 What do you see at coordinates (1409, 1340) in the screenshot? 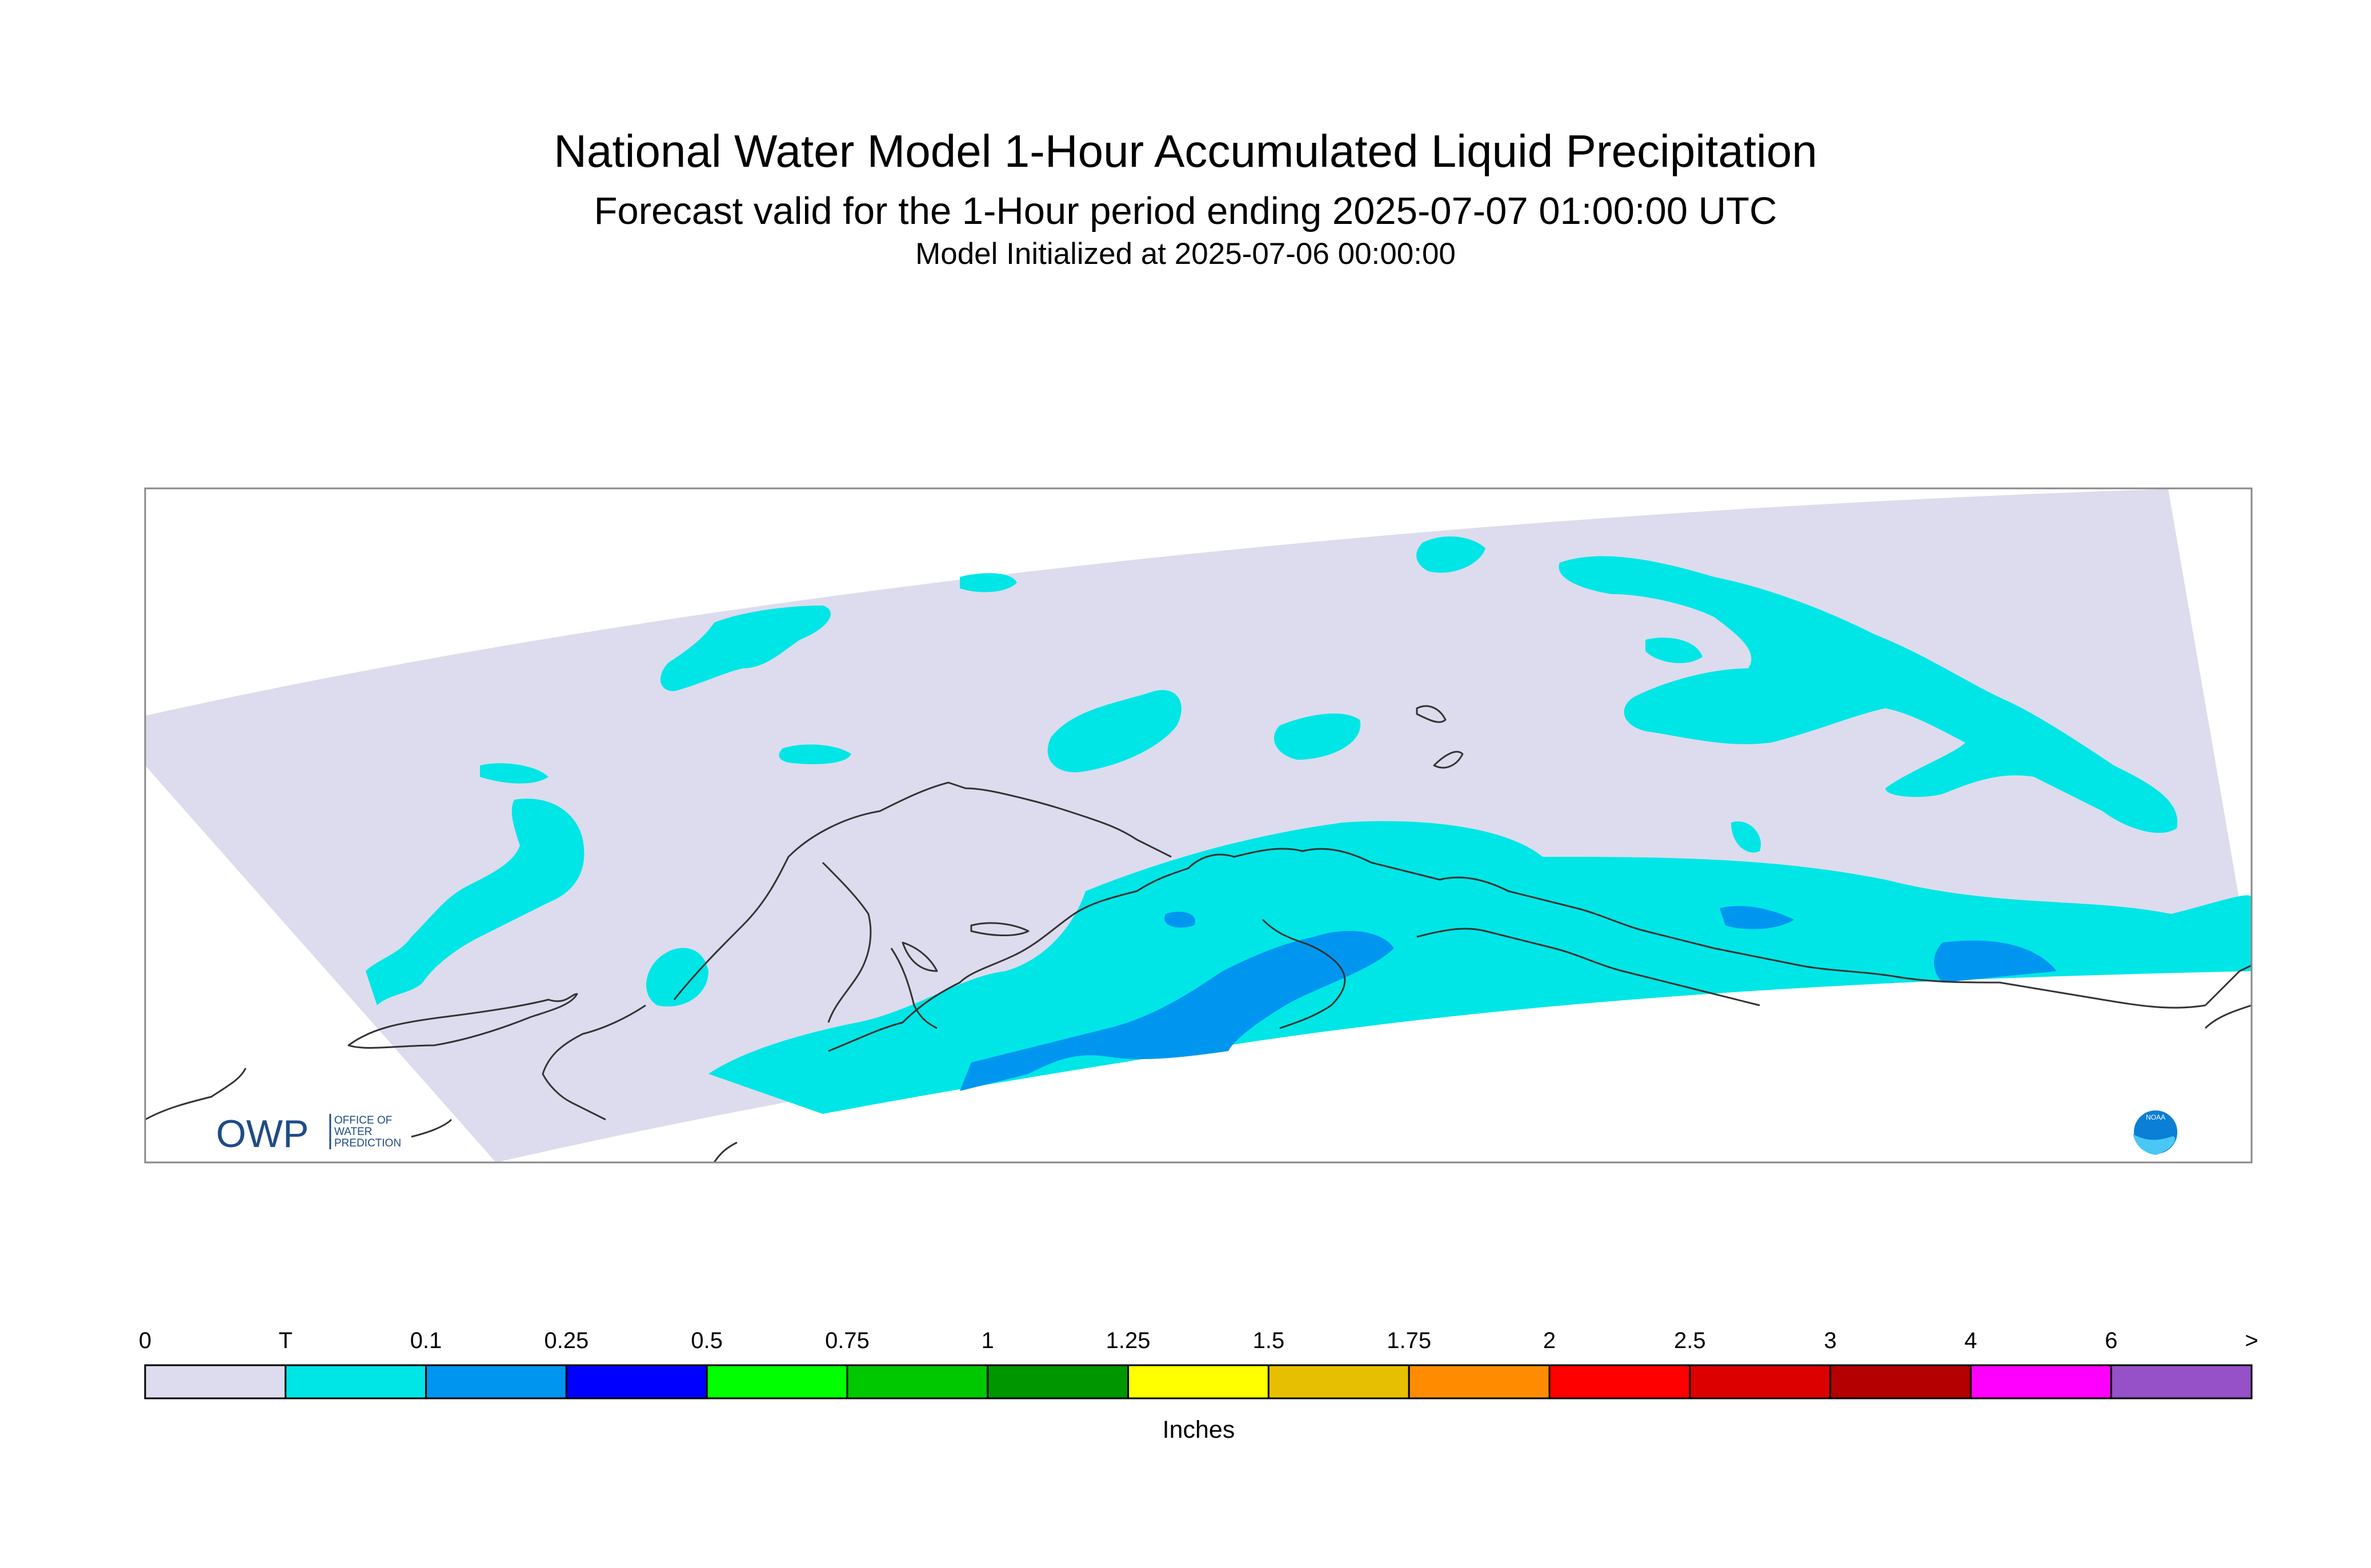
I see `legend-tick-label-9: 1.75` at bounding box center [1409, 1340].